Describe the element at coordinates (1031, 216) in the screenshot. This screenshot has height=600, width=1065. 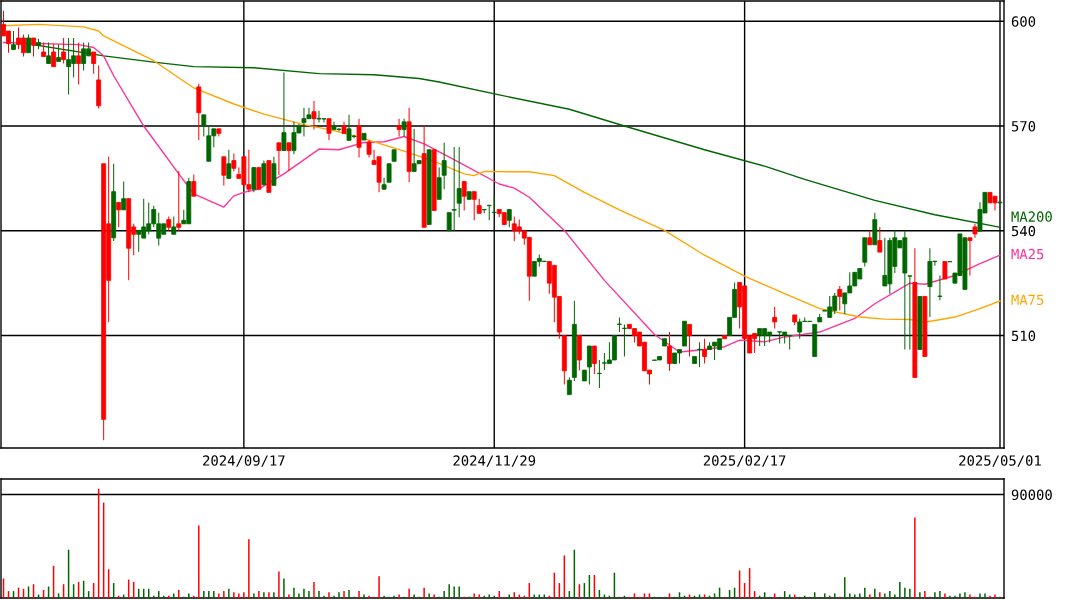
I see `series-label: MA200` at that location.